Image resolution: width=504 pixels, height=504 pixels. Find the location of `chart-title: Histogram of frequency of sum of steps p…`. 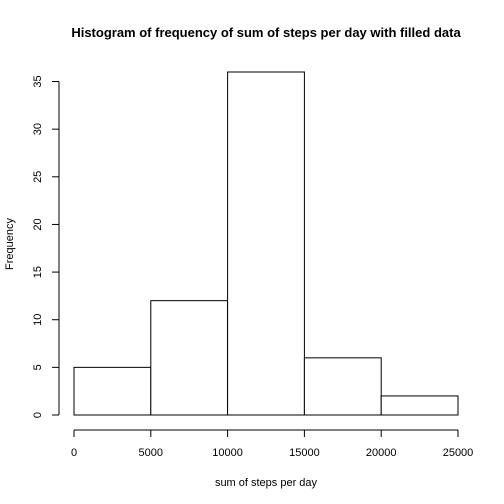

chart-title: Histogram of frequency of sum of steps p… is located at coordinates (266, 32).